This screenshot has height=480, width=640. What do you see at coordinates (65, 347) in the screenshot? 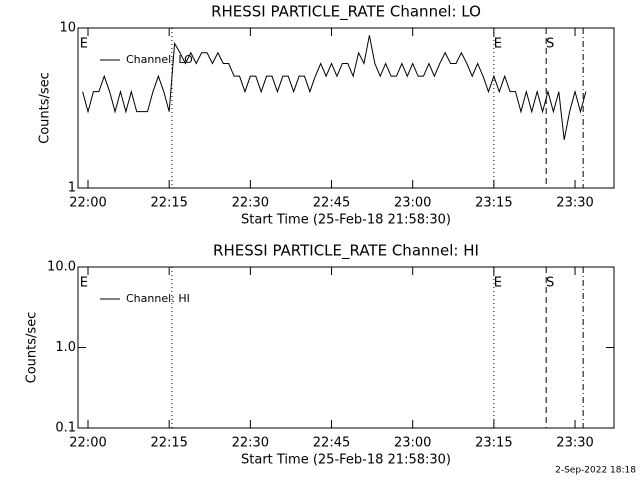
I see `y-tick-label: 1.0` at bounding box center [65, 347].